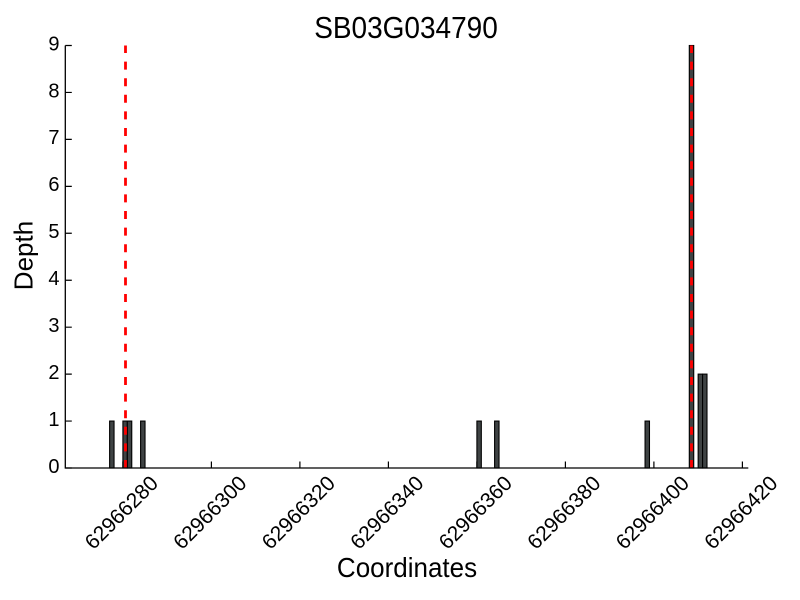  I want to click on svg-text: Coordinates, so click(407, 567).